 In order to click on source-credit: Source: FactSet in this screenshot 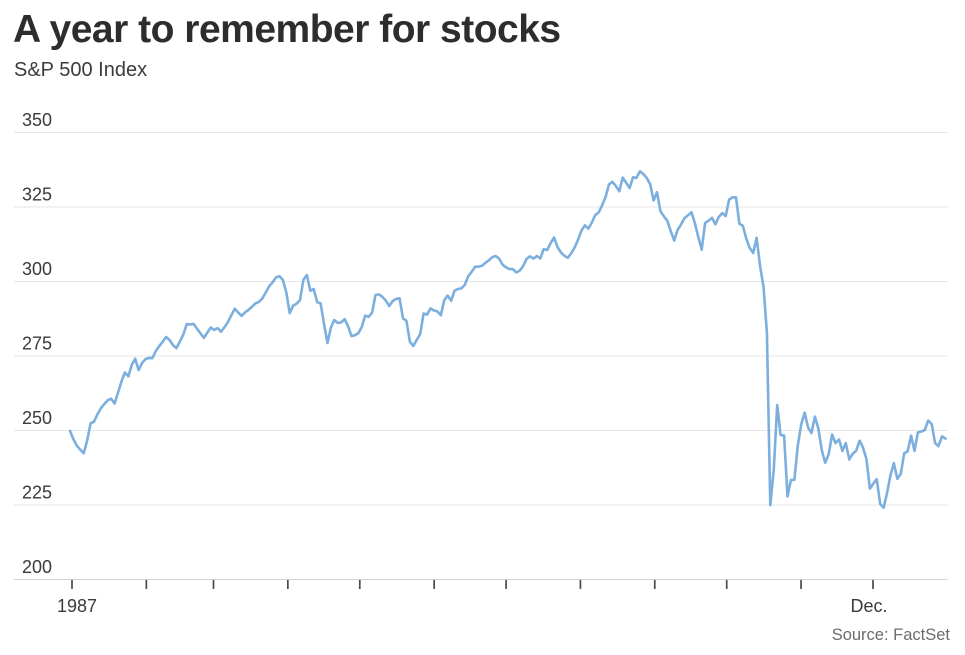, I will do `click(890, 635)`.